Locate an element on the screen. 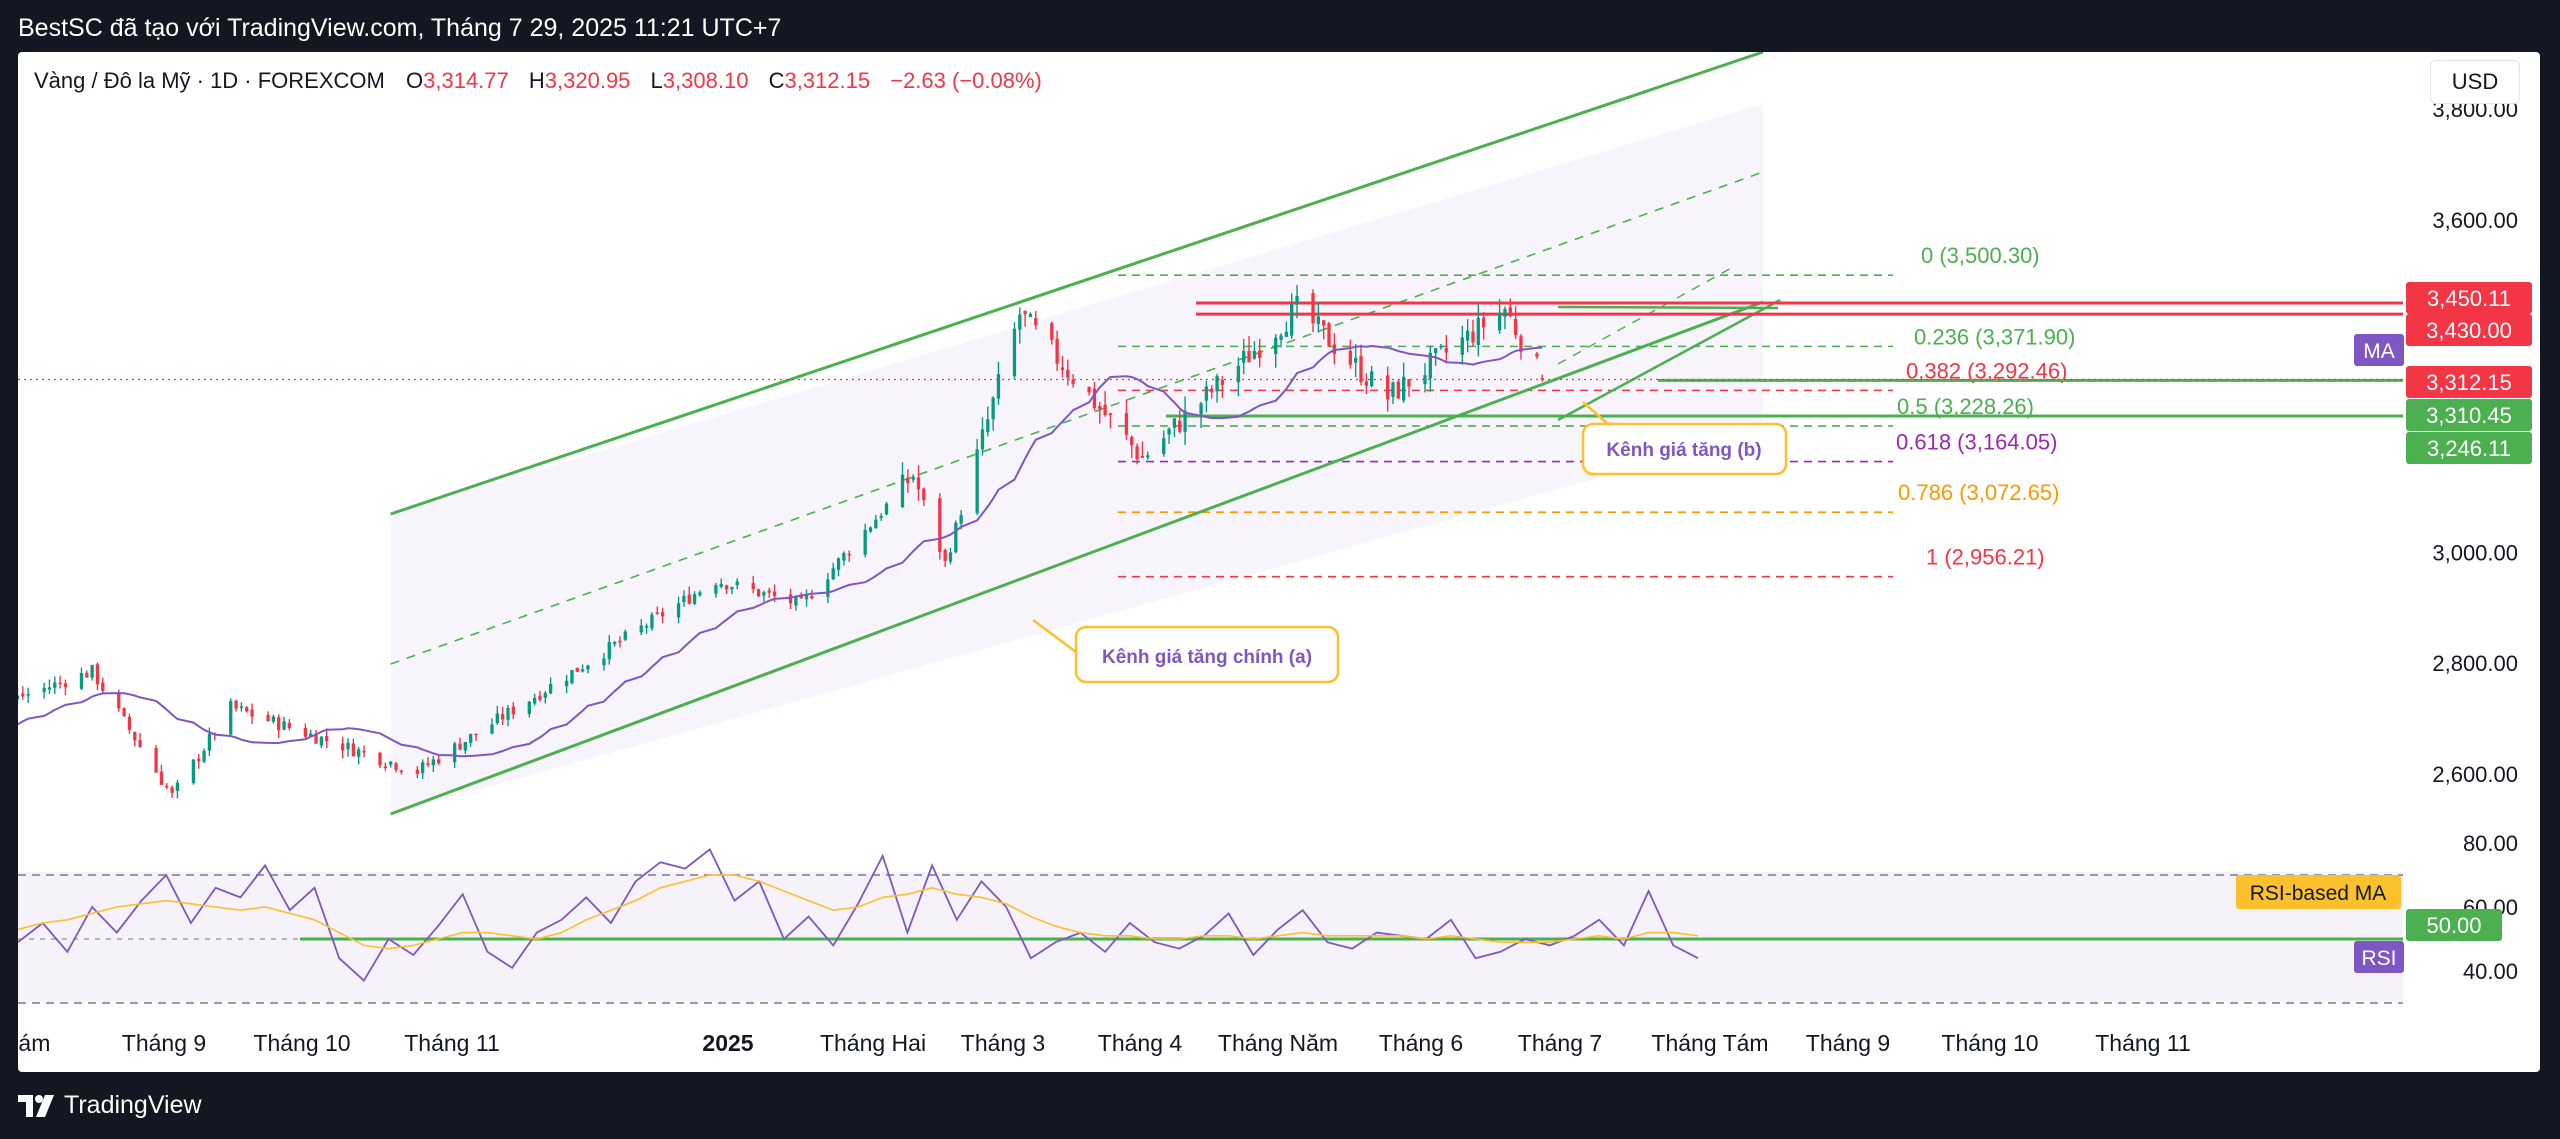 The width and height of the screenshot is (2560, 1139). annotation-channel-a: Kênh giá tăng chính (a) is located at coordinates (1207, 657).